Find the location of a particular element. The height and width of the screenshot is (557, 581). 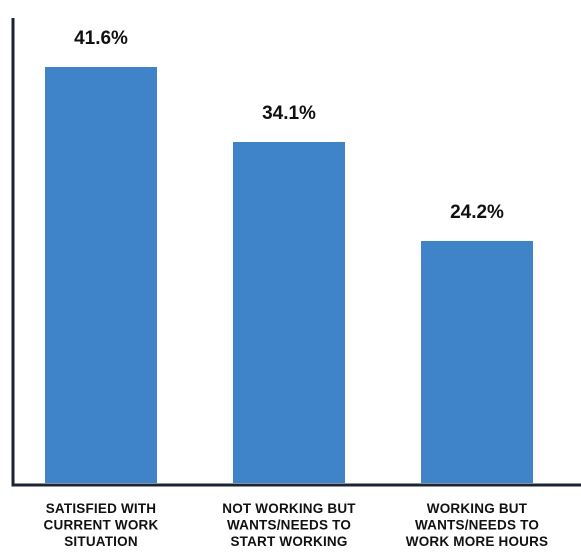

category-label-3-line-1: WORKING BUT is located at coordinates (477, 508).